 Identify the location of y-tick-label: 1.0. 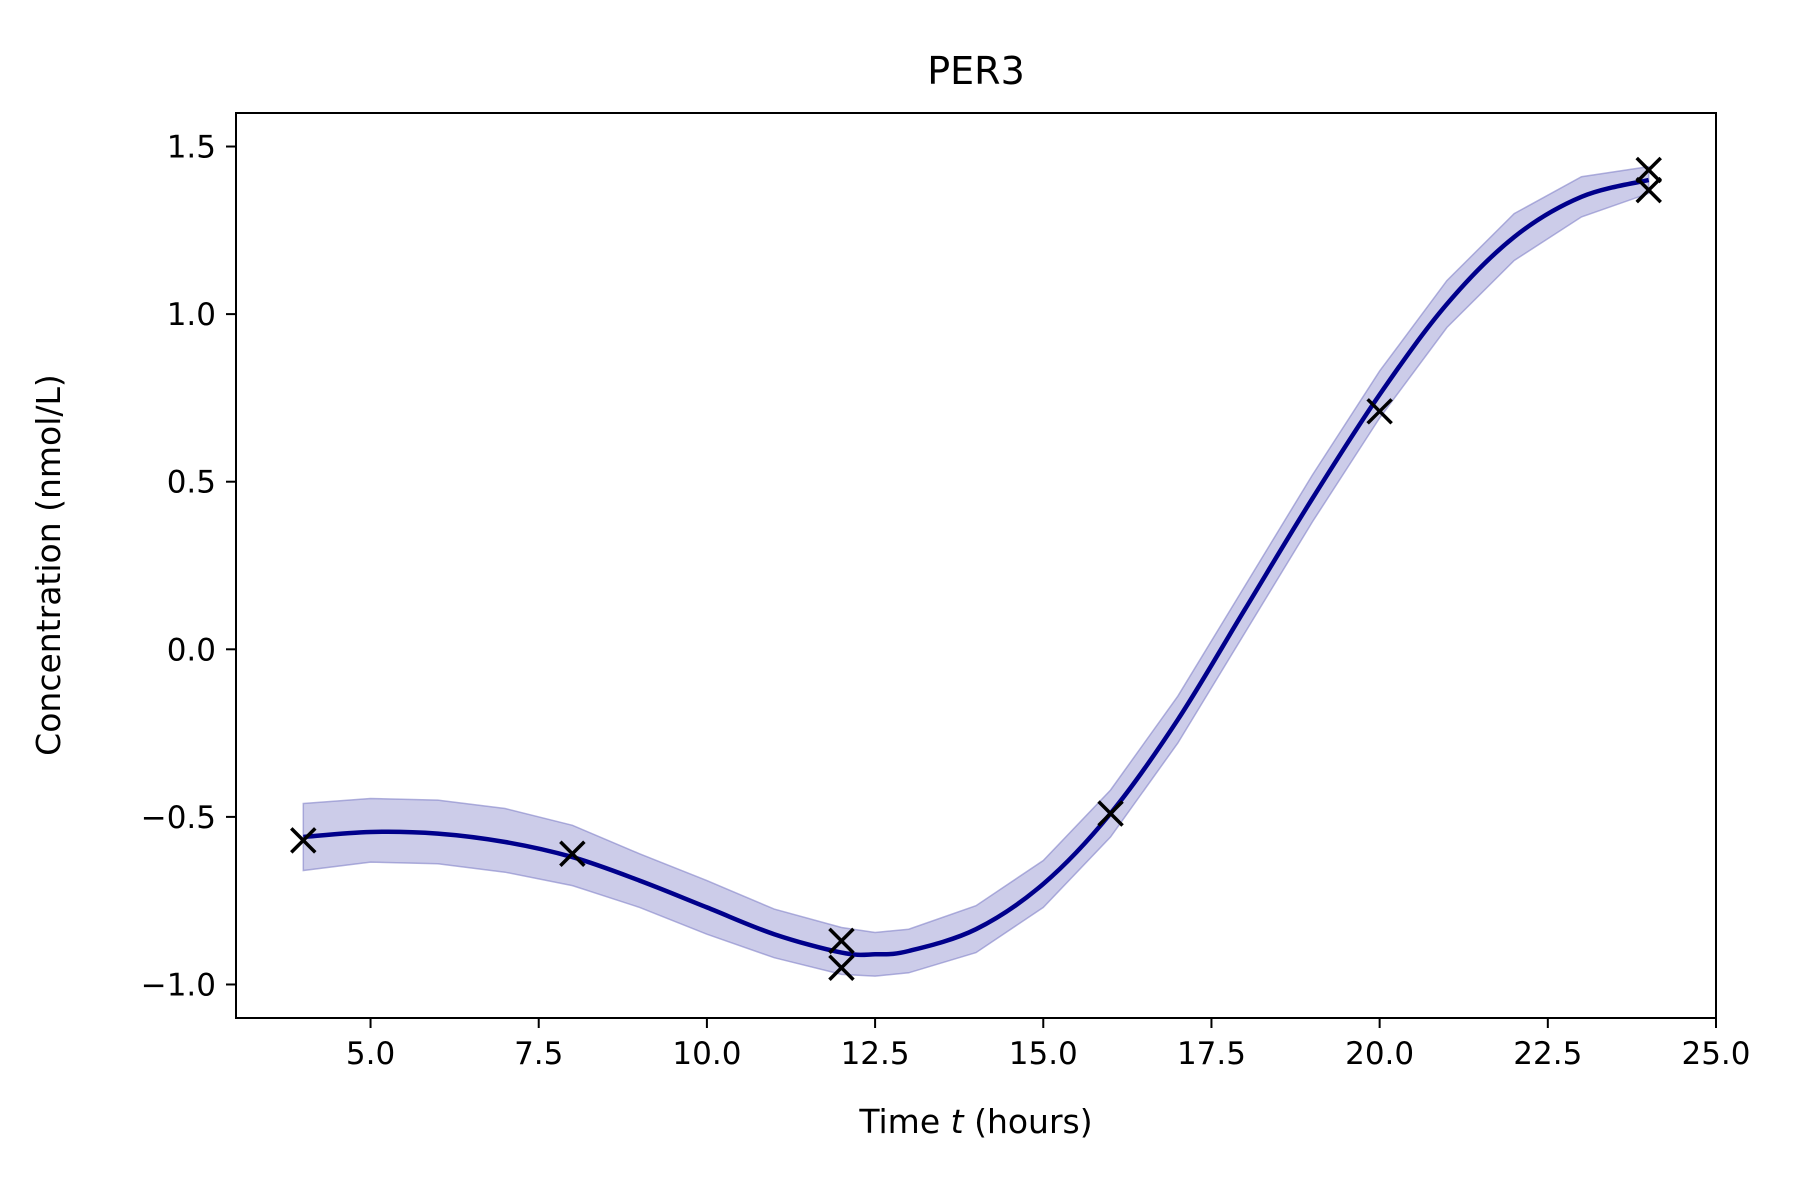
(191, 315).